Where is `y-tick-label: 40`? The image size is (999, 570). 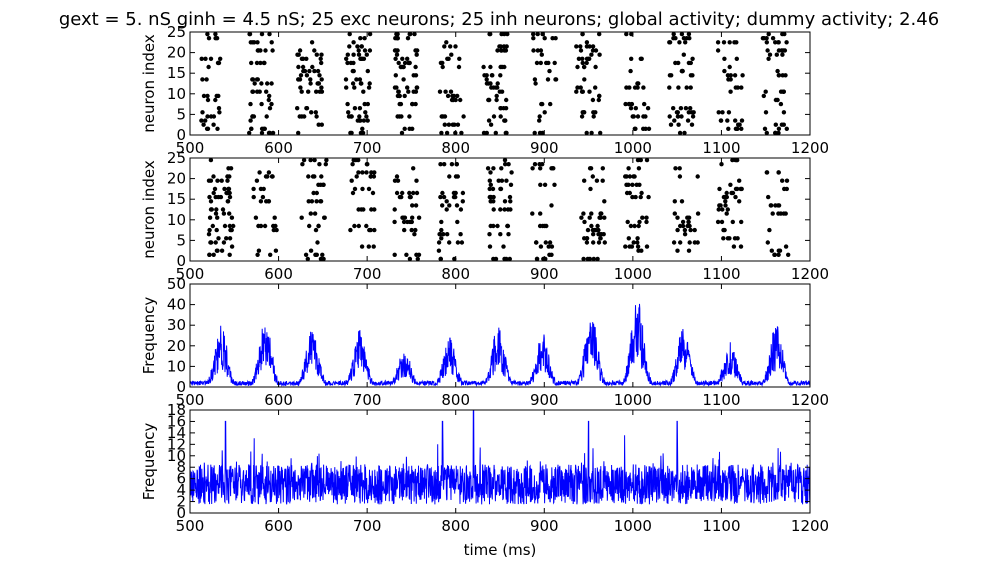
y-tick-label: 40 is located at coordinates (176, 305).